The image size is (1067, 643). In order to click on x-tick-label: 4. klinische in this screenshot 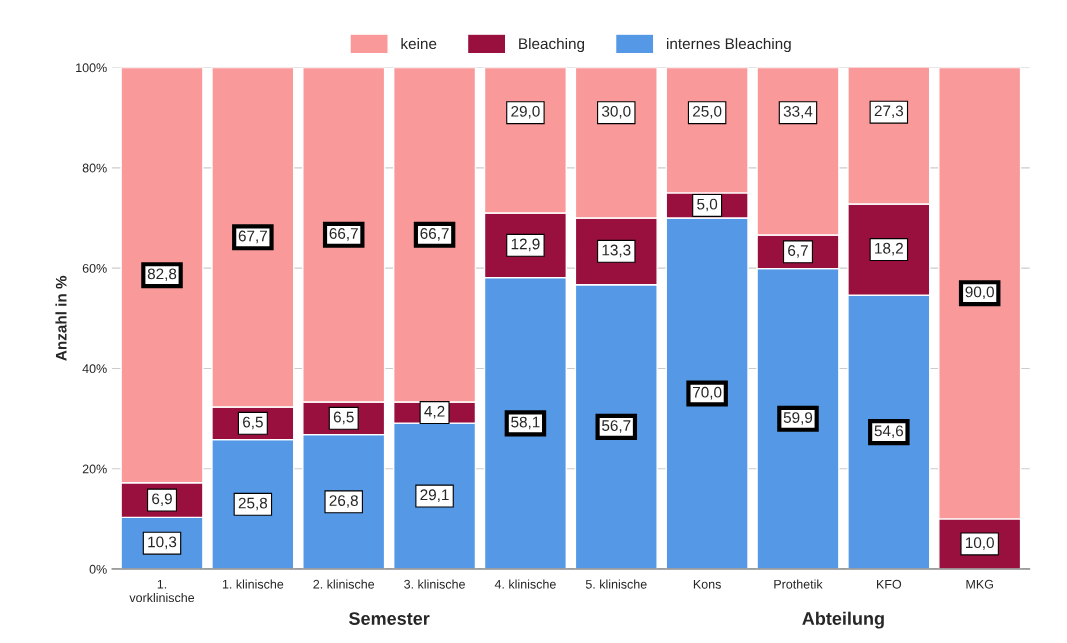, I will do `click(525, 584)`.